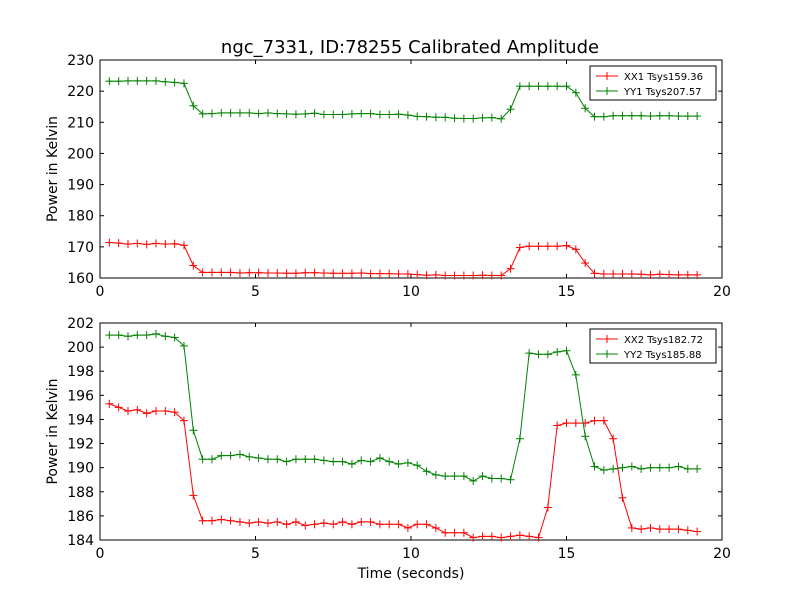  I want to click on bottom-xtick-label: 15, so click(567, 554).